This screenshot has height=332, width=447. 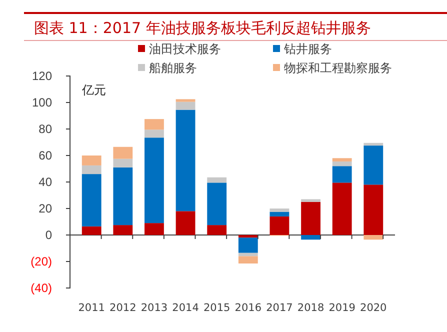 I want to click on x-tick-label: 2016, so click(x=248, y=308).